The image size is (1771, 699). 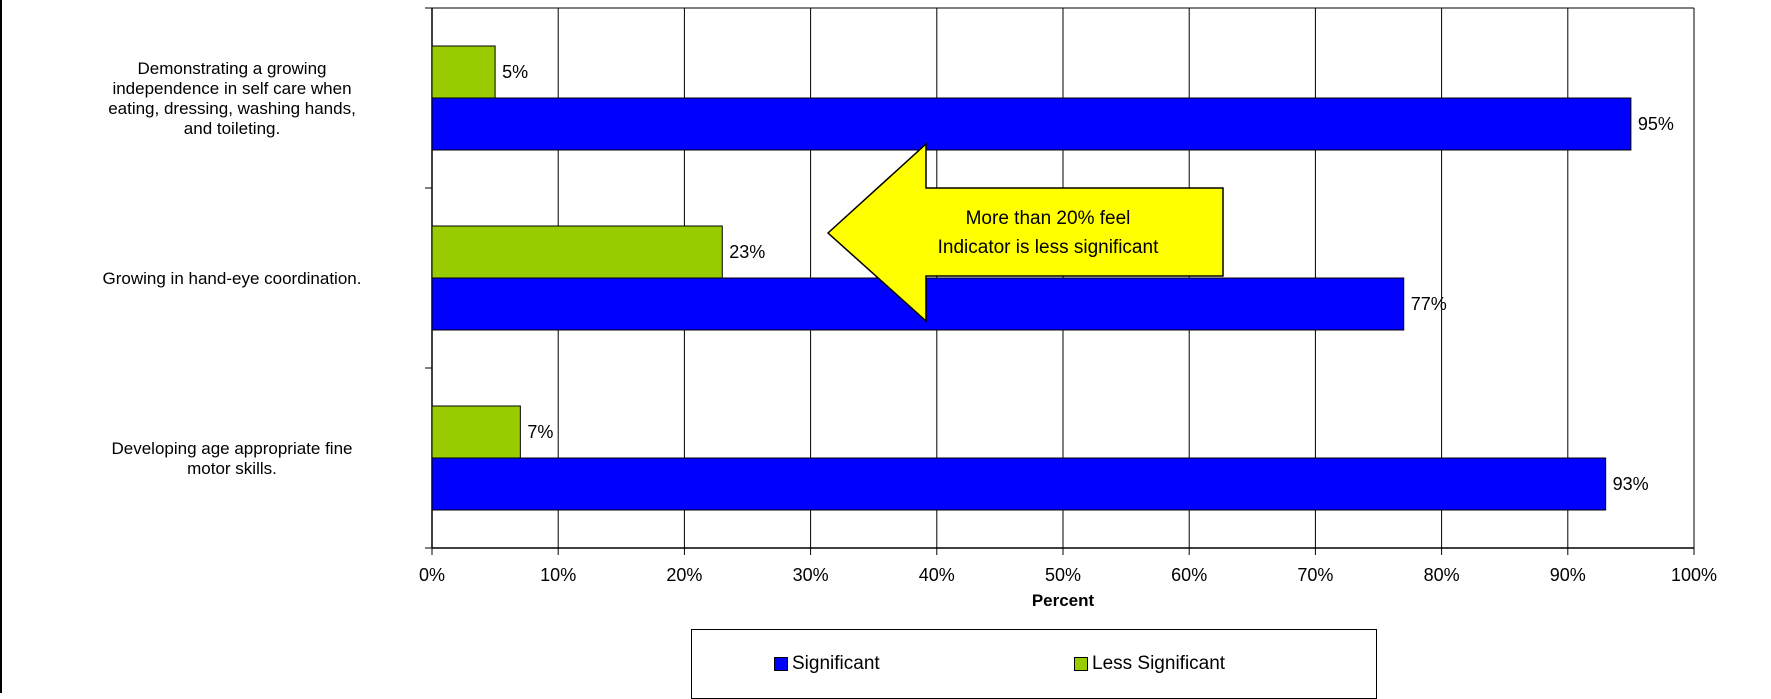 I want to click on x-tick-label: 0%, so click(x=432, y=575).